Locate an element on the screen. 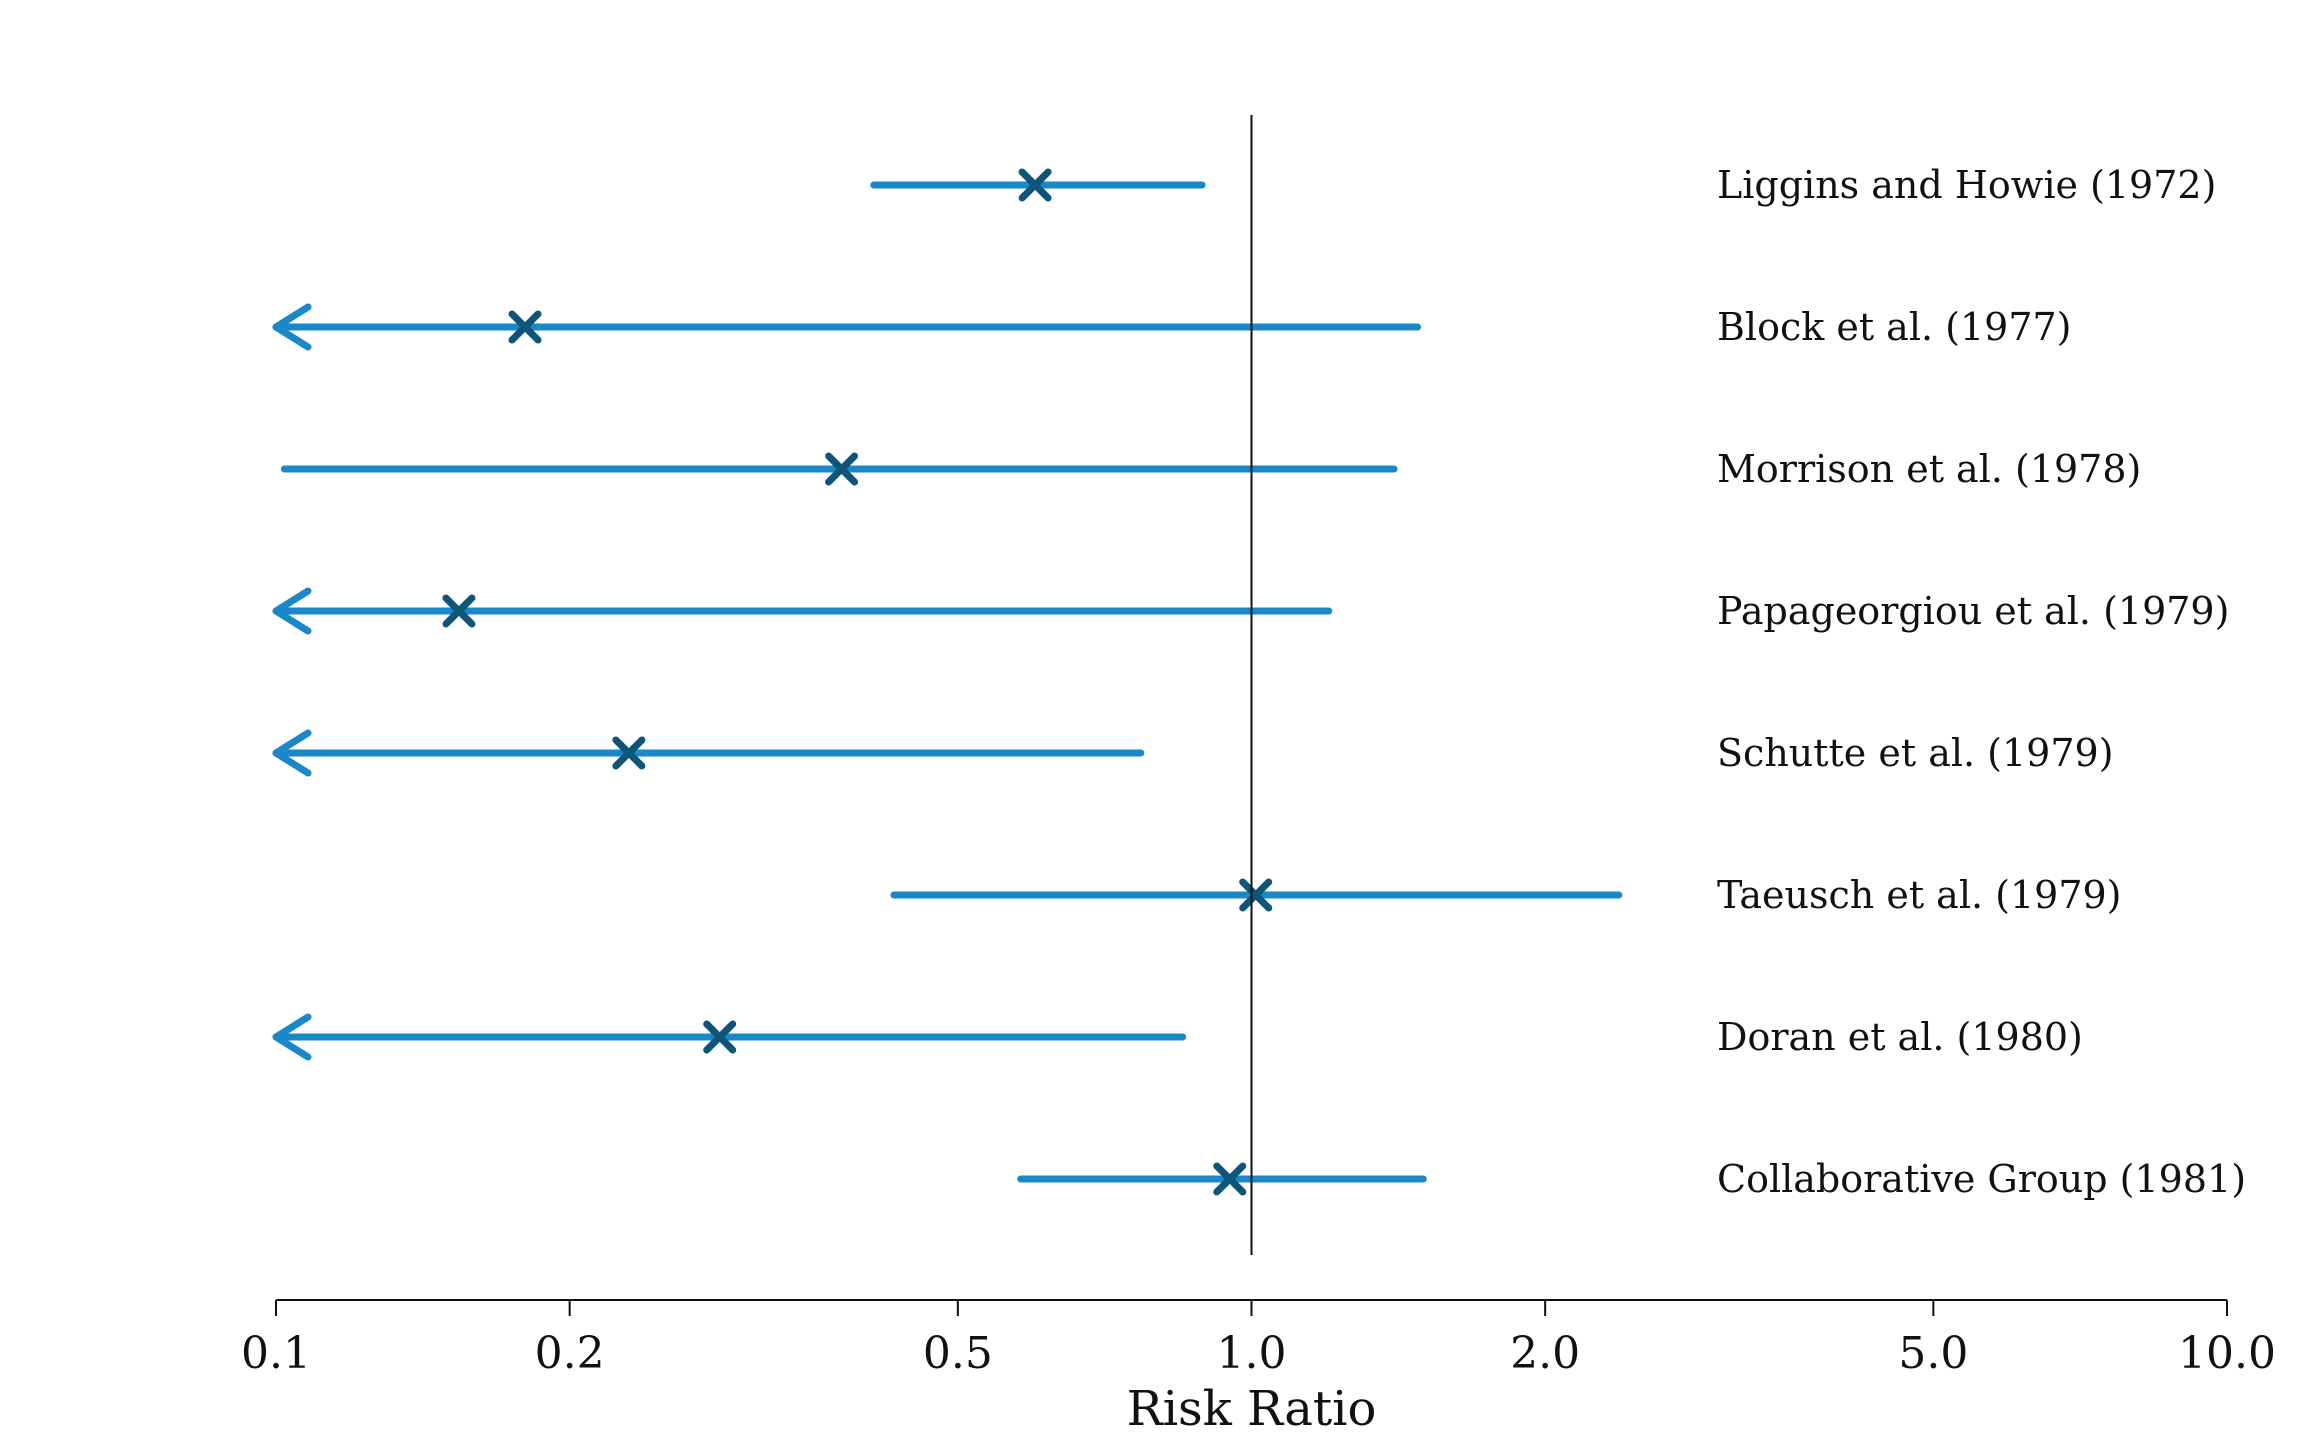 The image size is (2304, 1440). study-label: Block et al. (1977) is located at coordinates (1894, 327).